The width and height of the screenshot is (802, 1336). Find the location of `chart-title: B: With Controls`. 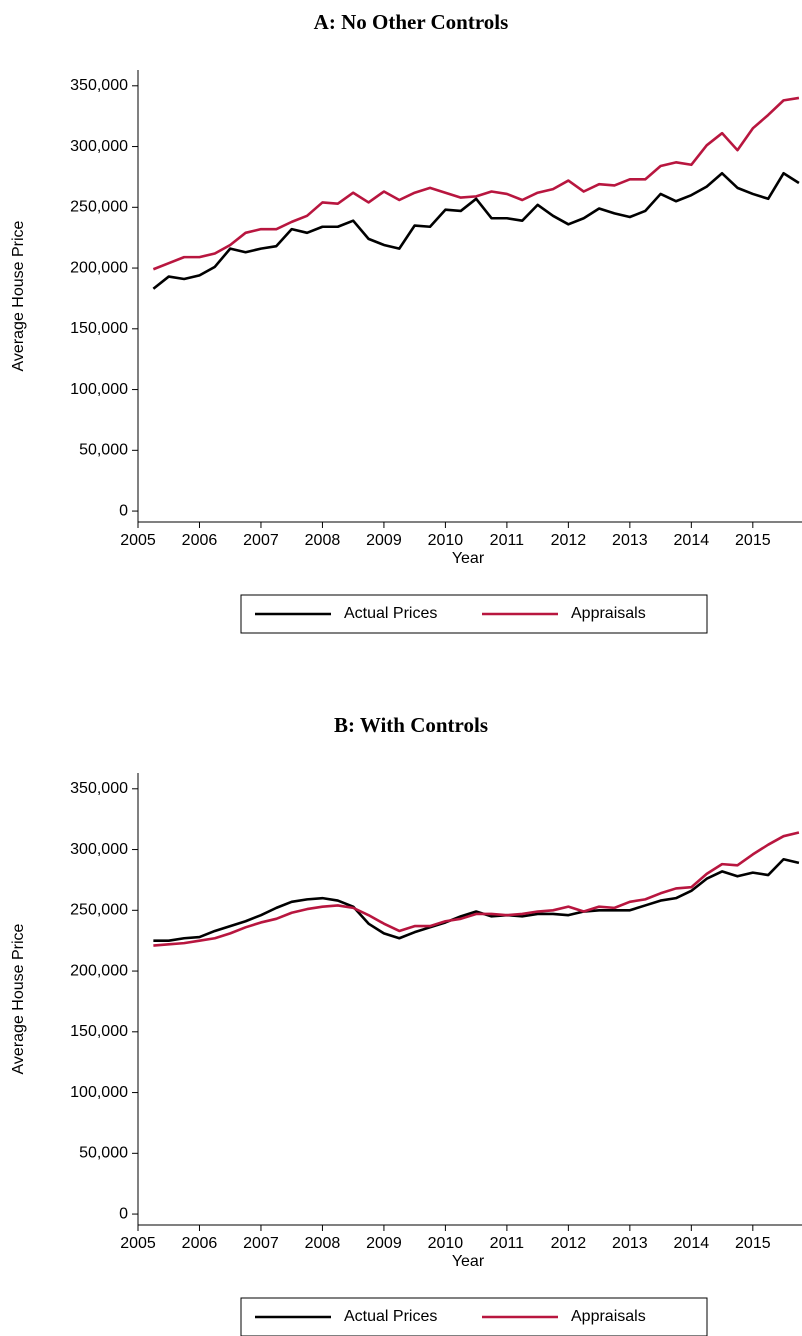

chart-title: B: With Controls is located at coordinates (411, 725).